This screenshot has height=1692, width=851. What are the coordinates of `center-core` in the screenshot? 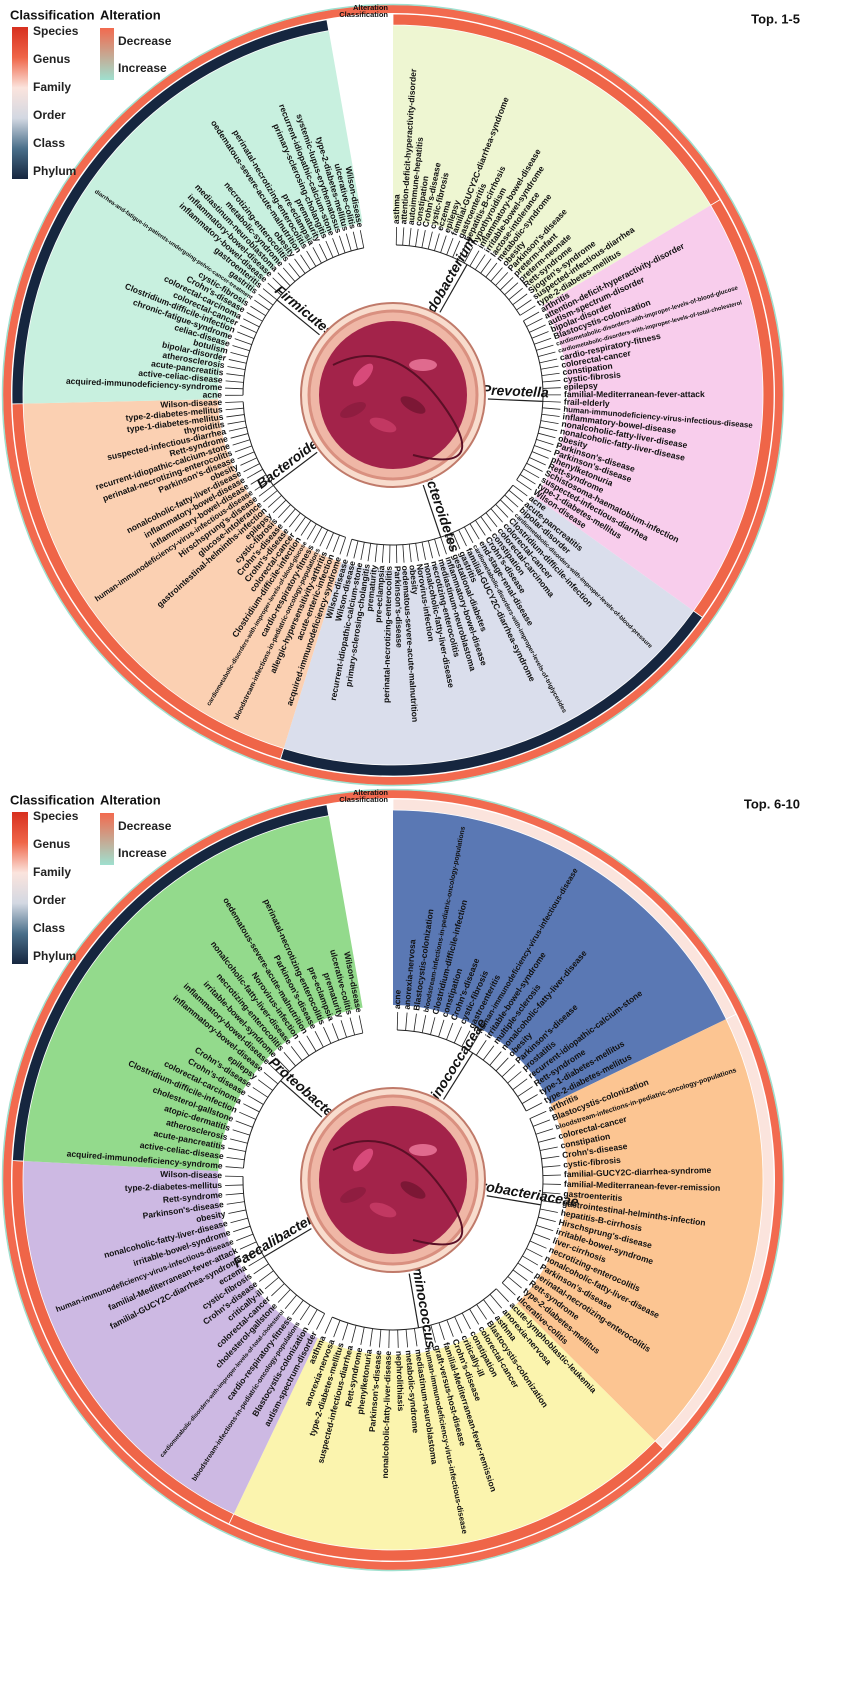 It's located at (393, 1180).